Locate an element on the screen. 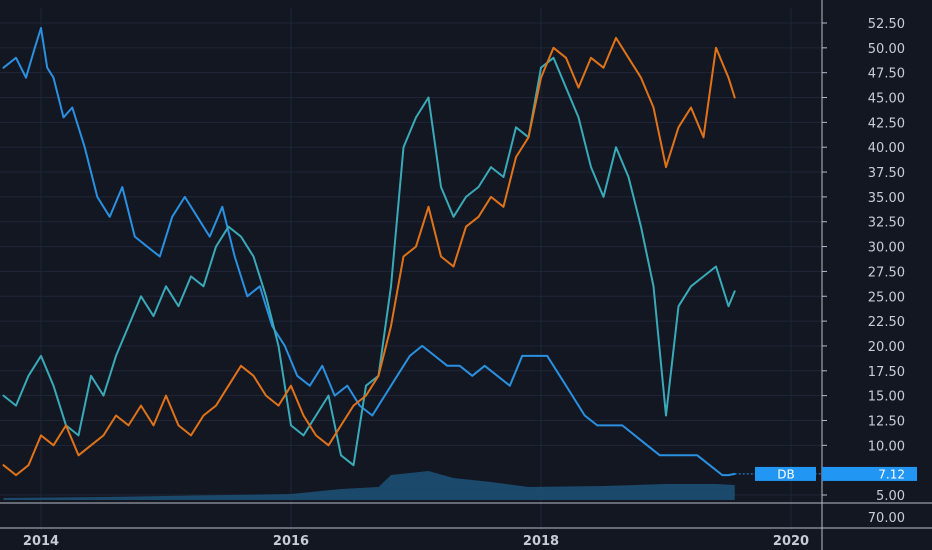 The width and height of the screenshot is (932, 550). y-tick-label-7: 35.00 is located at coordinates (886, 198).